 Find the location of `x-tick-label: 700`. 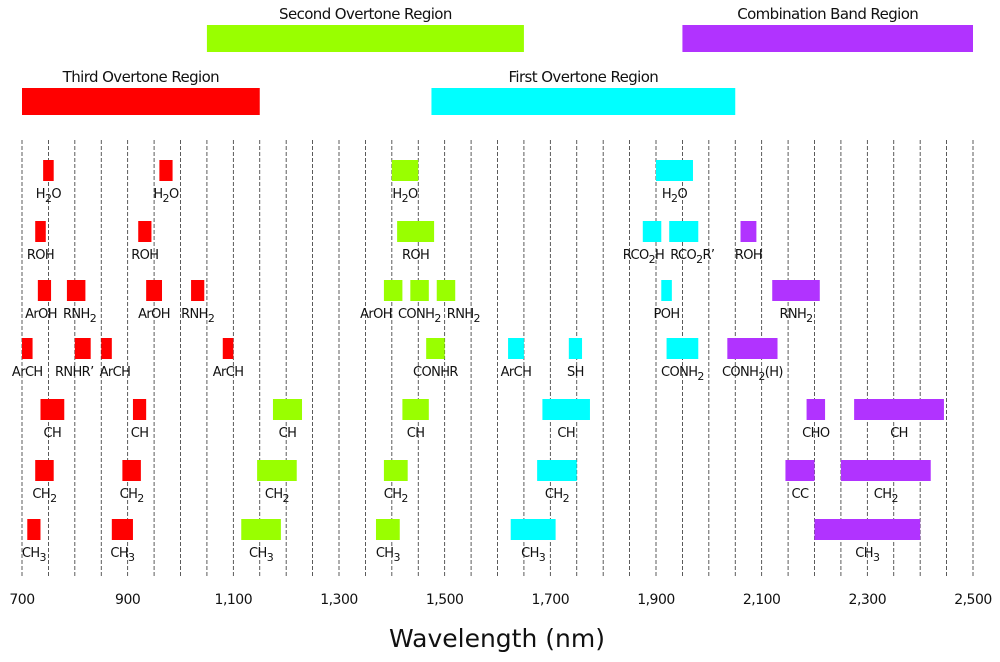

x-tick-label: 700 is located at coordinates (21, 600).